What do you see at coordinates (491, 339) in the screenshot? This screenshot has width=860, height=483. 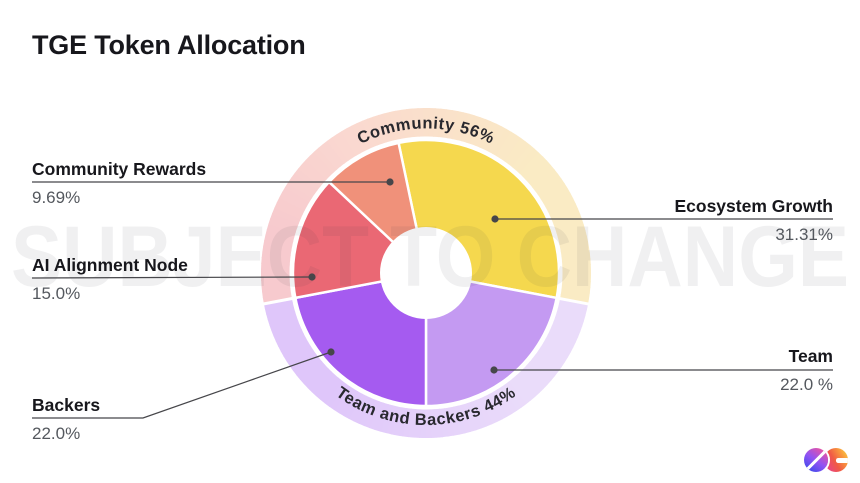 I see `pie-segment-team` at bounding box center [491, 339].